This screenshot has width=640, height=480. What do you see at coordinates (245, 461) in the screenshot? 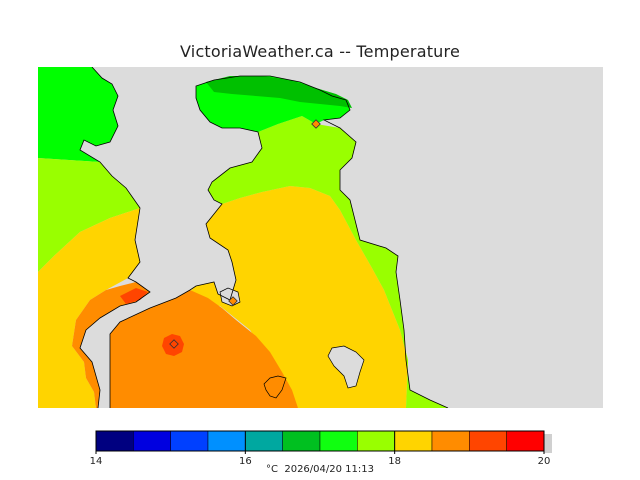
I see `legend-tick-label: 16` at bounding box center [245, 461].